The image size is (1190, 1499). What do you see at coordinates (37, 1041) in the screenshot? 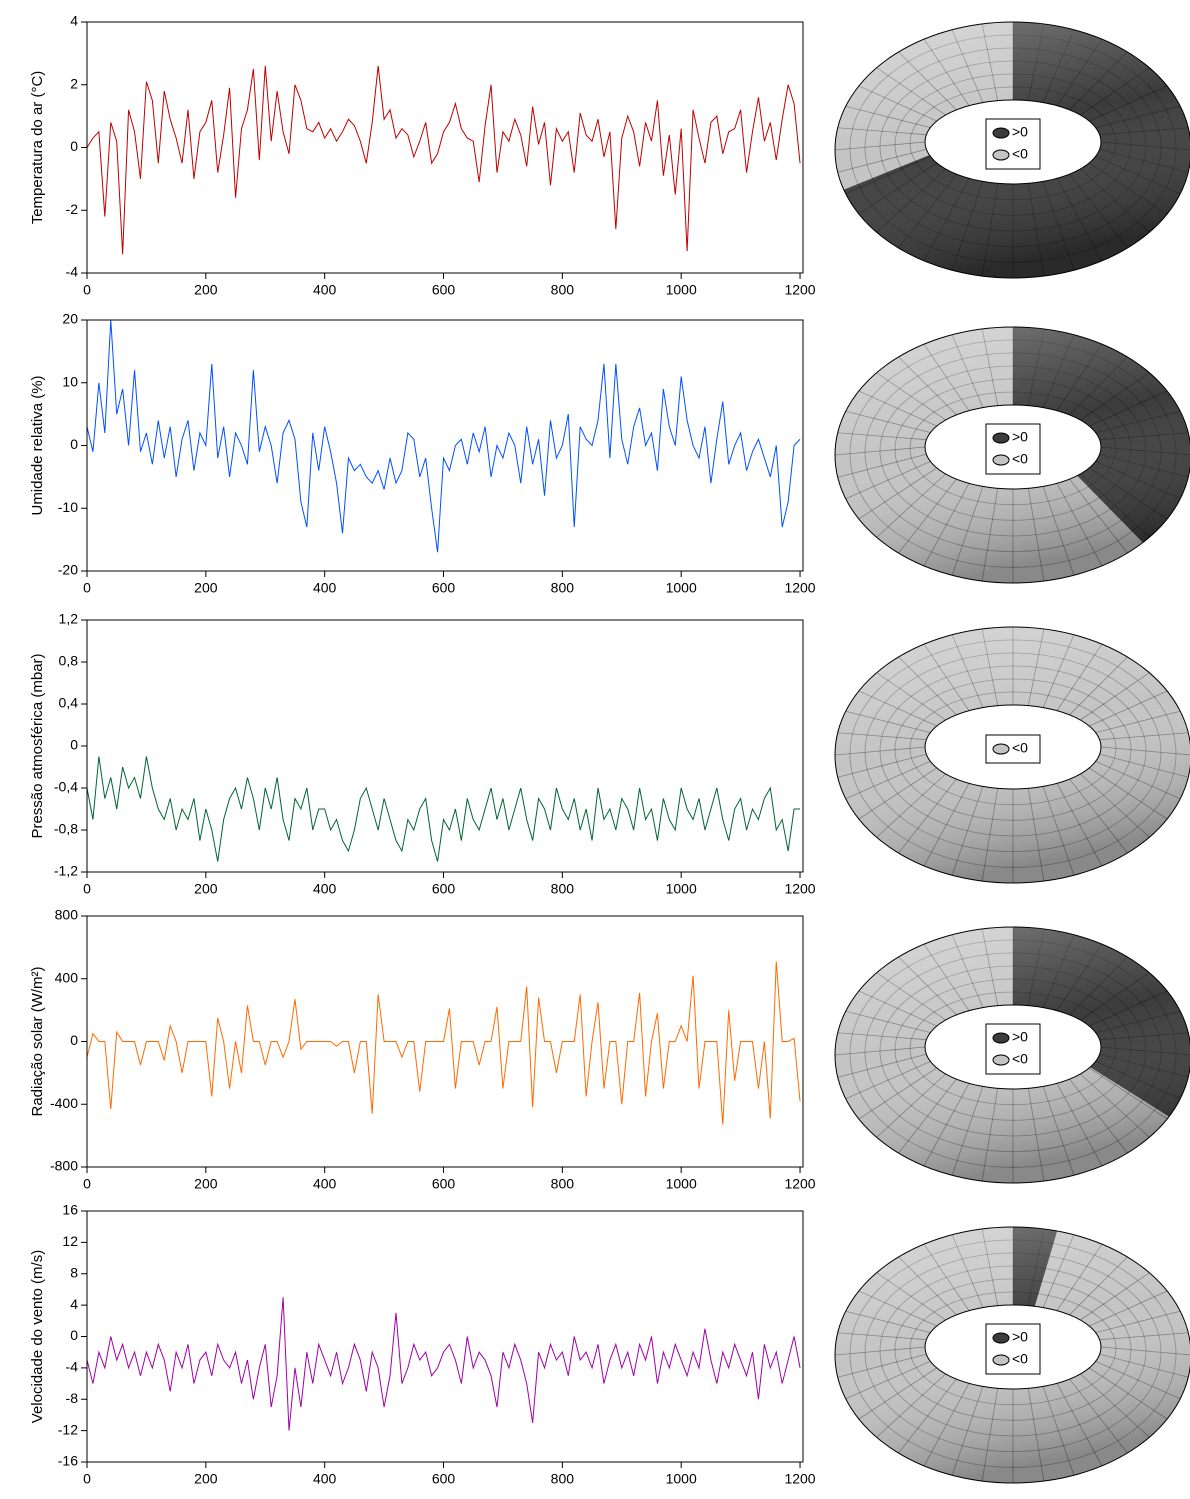
I see `y-axis-label: Radiação solar (W/m²)` at bounding box center [37, 1041].